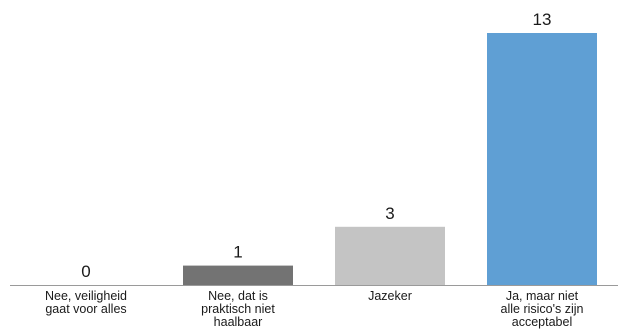 The height and width of the screenshot is (336, 630). Describe the element at coordinates (542, 322) in the screenshot. I see `category-label-3-line-2: acceptabel` at that location.